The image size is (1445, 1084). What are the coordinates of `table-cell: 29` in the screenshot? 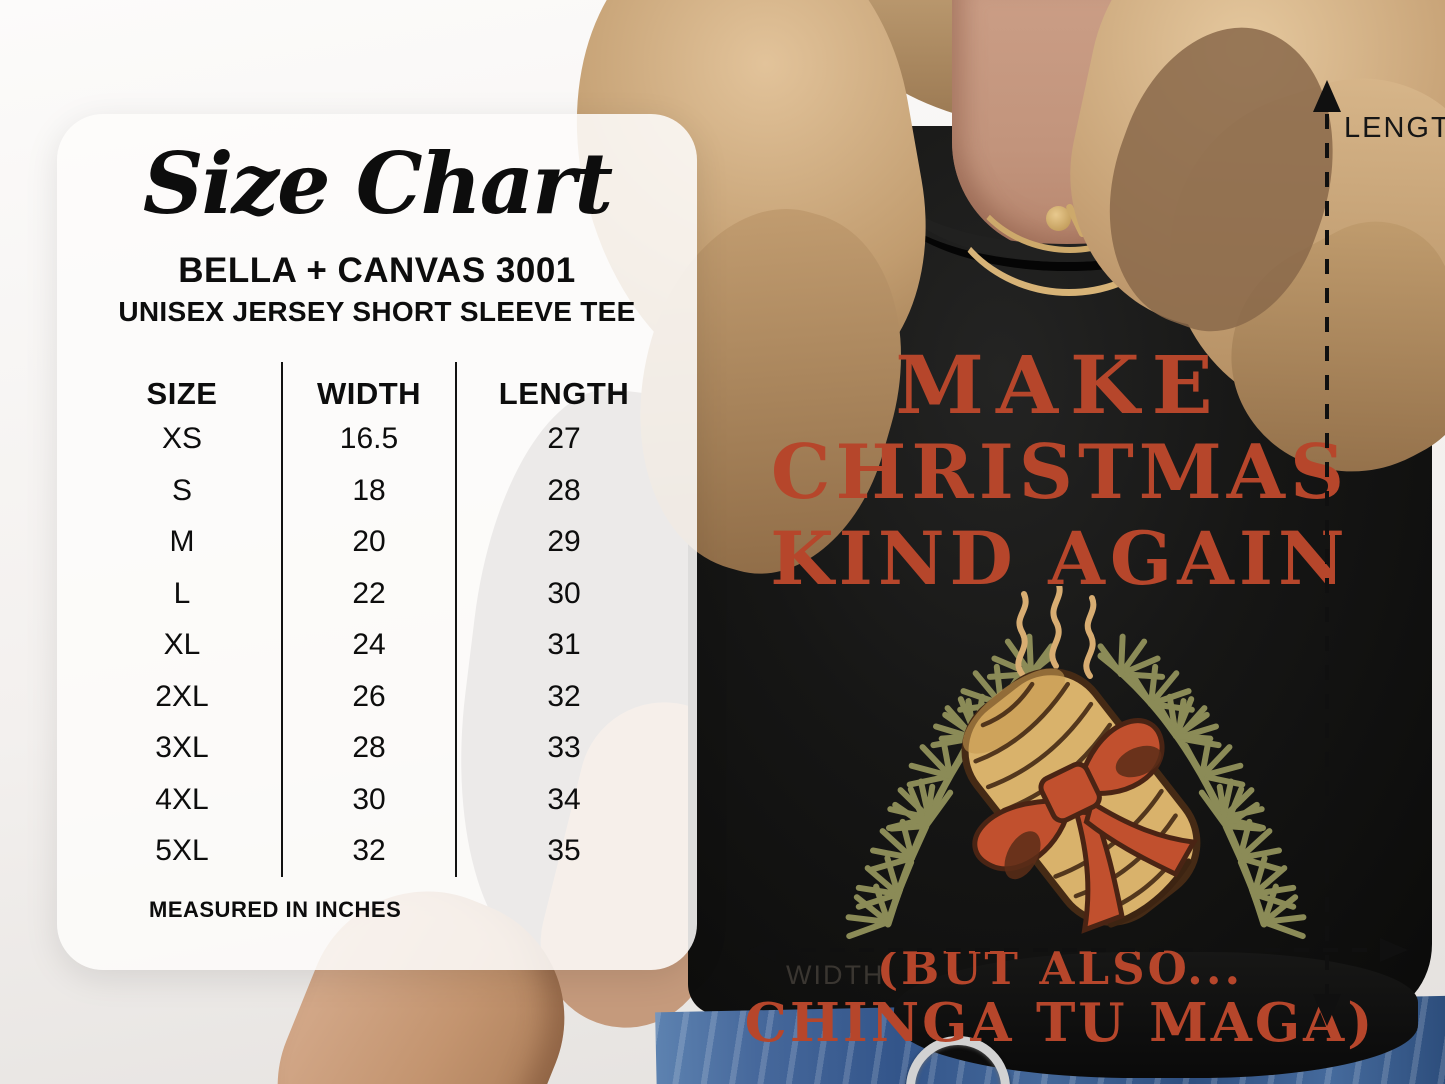 It's located at (564, 542).